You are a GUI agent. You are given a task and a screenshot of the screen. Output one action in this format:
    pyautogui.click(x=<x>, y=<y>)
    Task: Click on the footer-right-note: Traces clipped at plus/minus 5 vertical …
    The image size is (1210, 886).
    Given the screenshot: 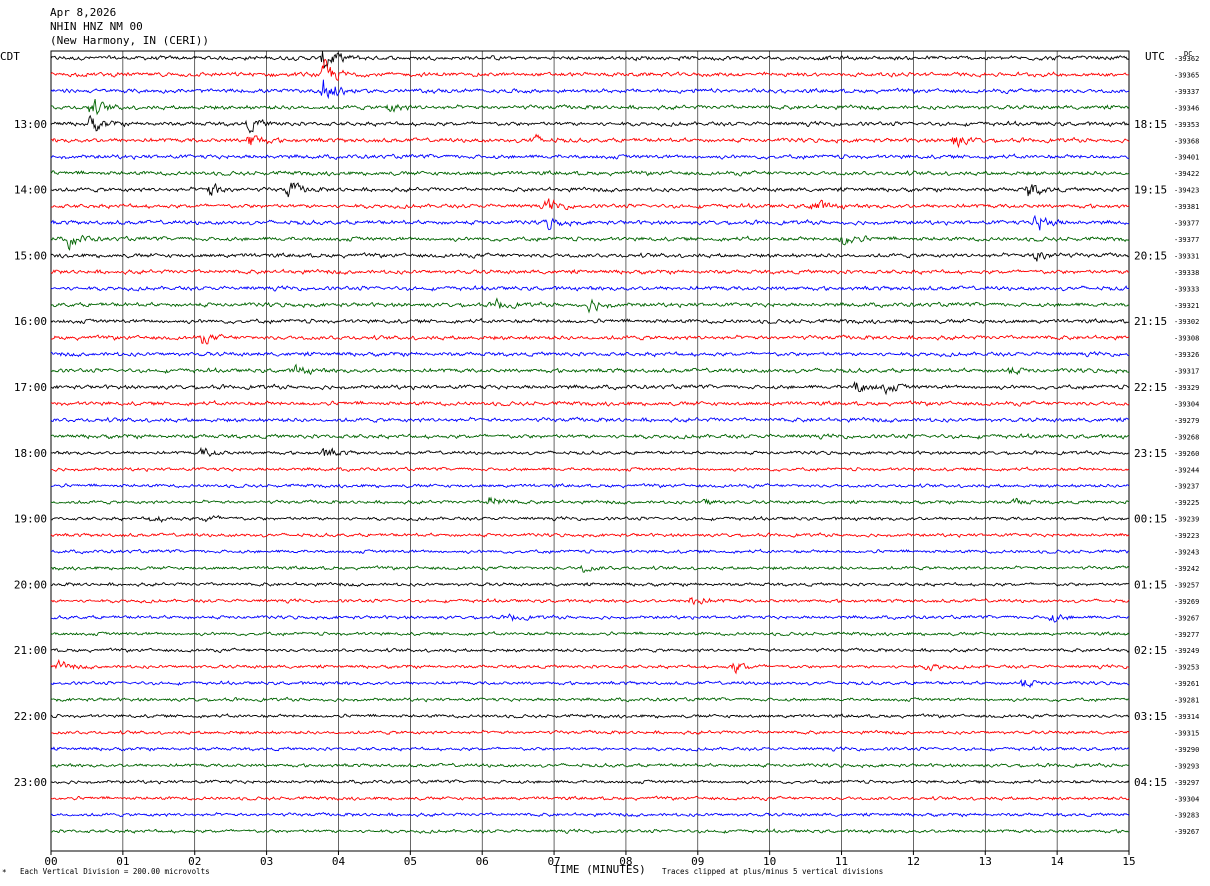 What is the action you would take?
    pyautogui.click(x=772, y=871)
    